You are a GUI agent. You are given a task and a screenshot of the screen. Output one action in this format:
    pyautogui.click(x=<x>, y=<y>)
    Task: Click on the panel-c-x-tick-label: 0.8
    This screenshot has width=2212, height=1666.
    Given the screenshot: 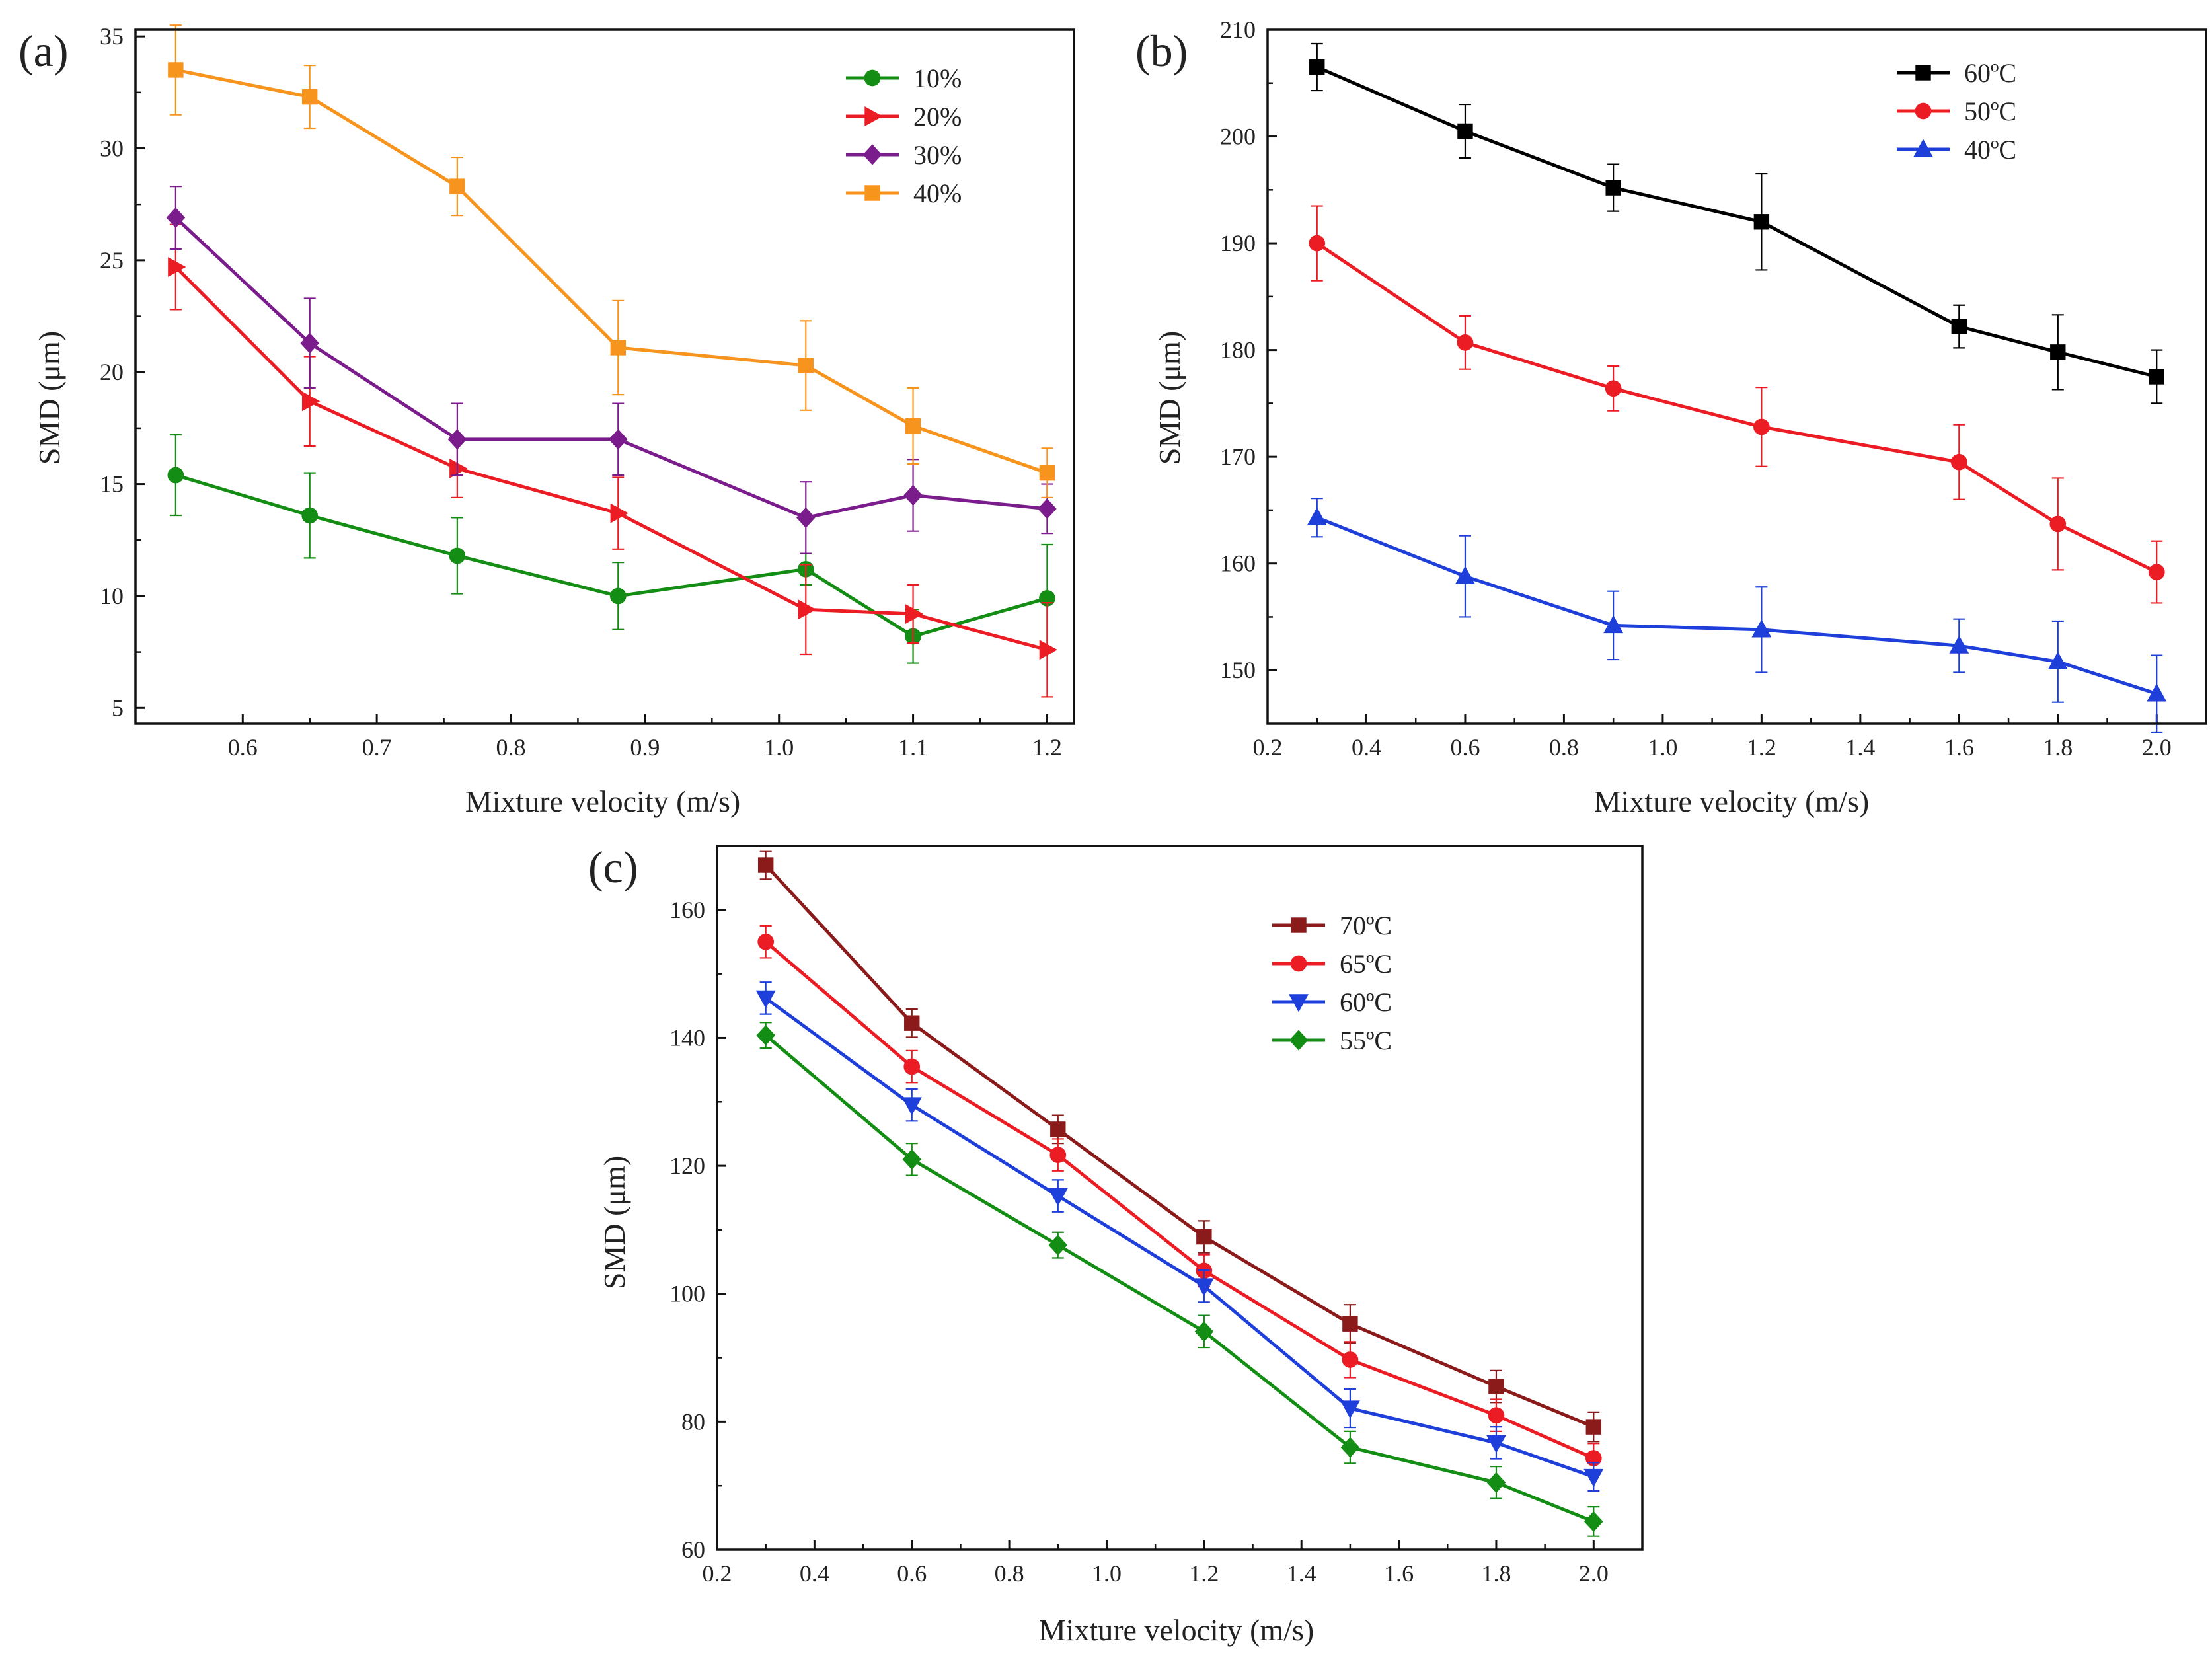 What is the action you would take?
    pyautogui.click(x=1009, y=1573)
    